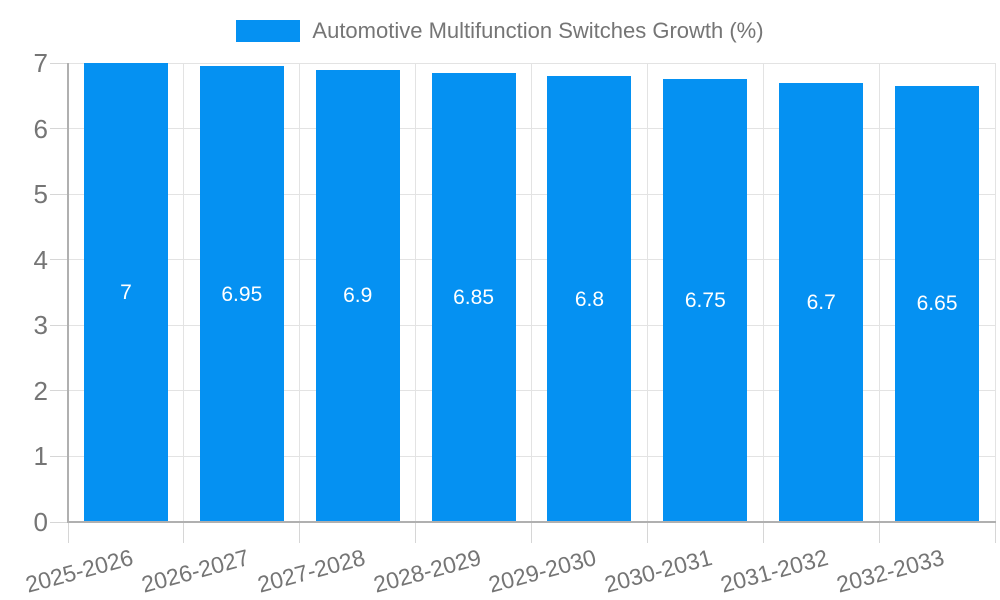 Image resolution: width=1000 pixels, height=600 pixels. Describe the element at coordinates (40, 259) in the screenshot. I see `y-axis-tick-label: 4` at that location.